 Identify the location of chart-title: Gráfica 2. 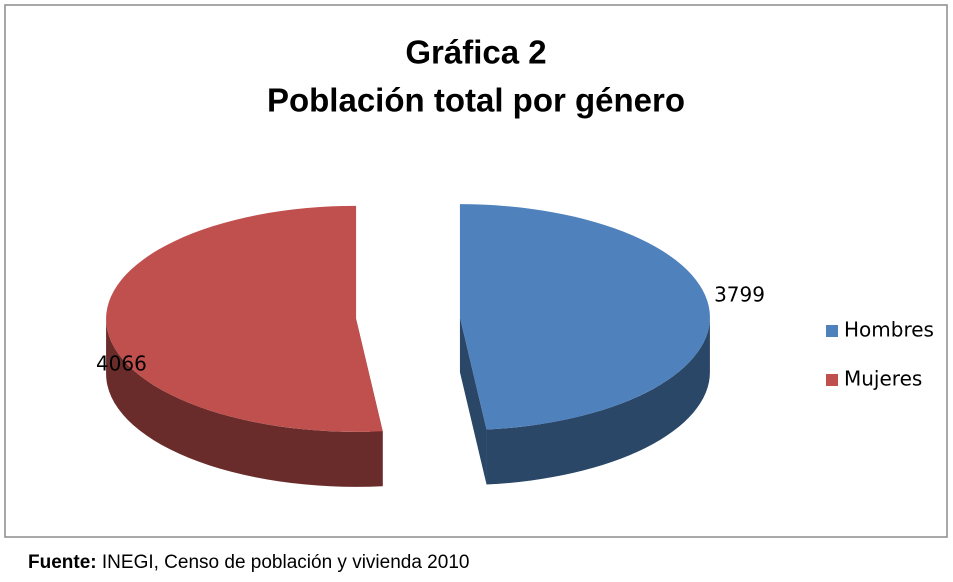
(475, 52).